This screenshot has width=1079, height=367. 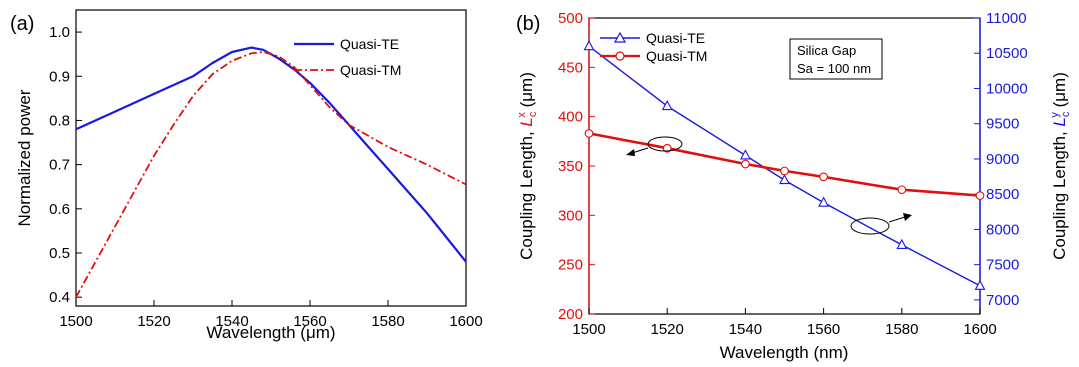 What do you see at coordinates (370, 70) in the screenshot?
I see `legend-a-tm-label: Quasi-TM` at bounding box center [370, 70].